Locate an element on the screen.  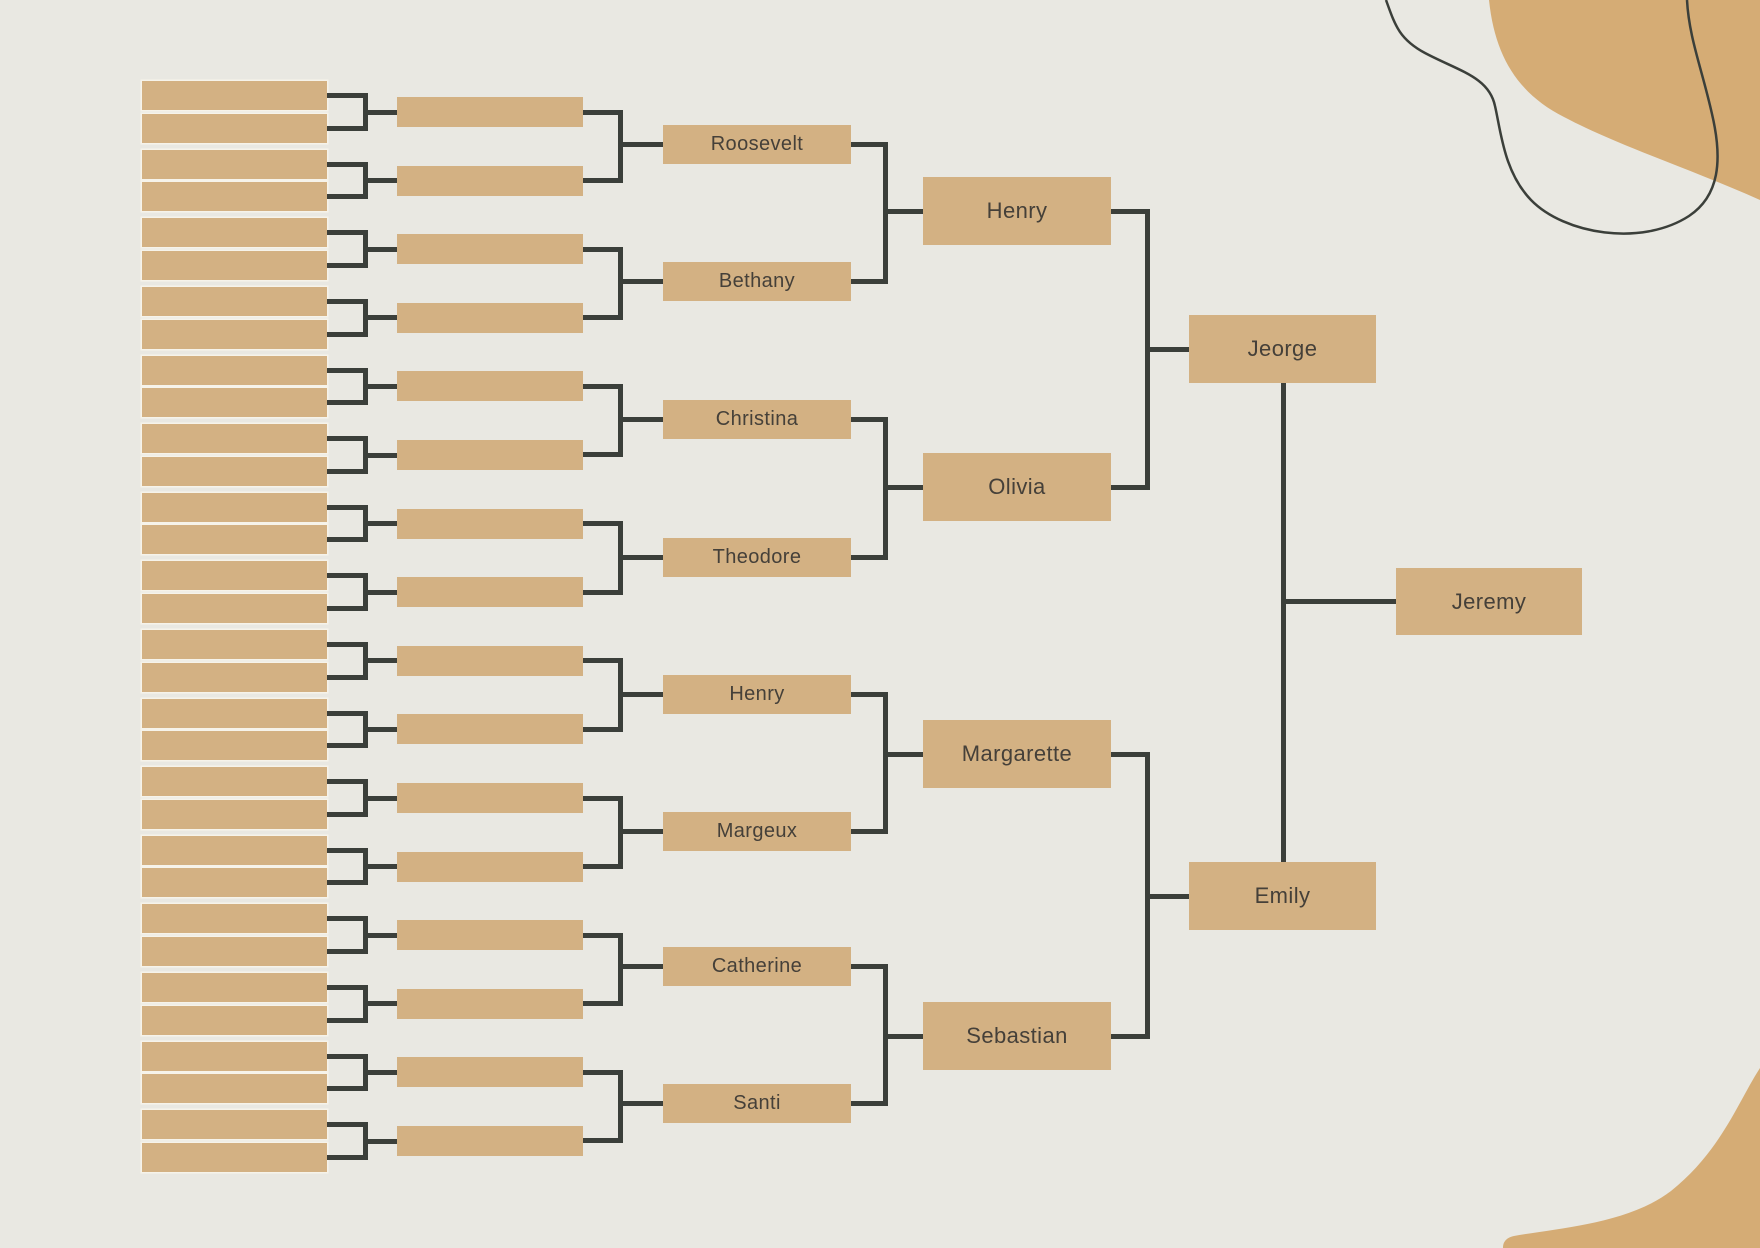
node-roosevelt: Roosevelt is located at coordinates (757, 144).